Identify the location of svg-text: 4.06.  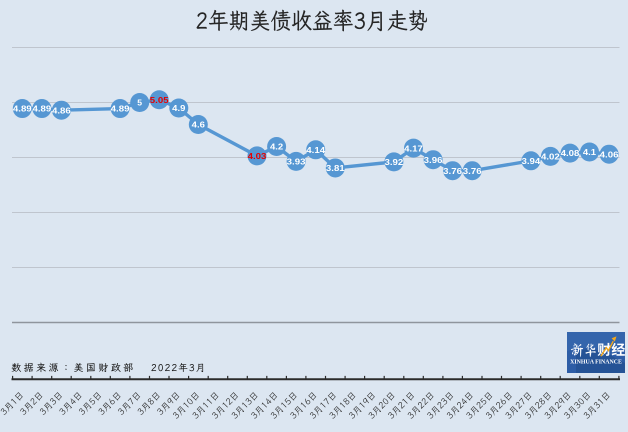
(609, 154).